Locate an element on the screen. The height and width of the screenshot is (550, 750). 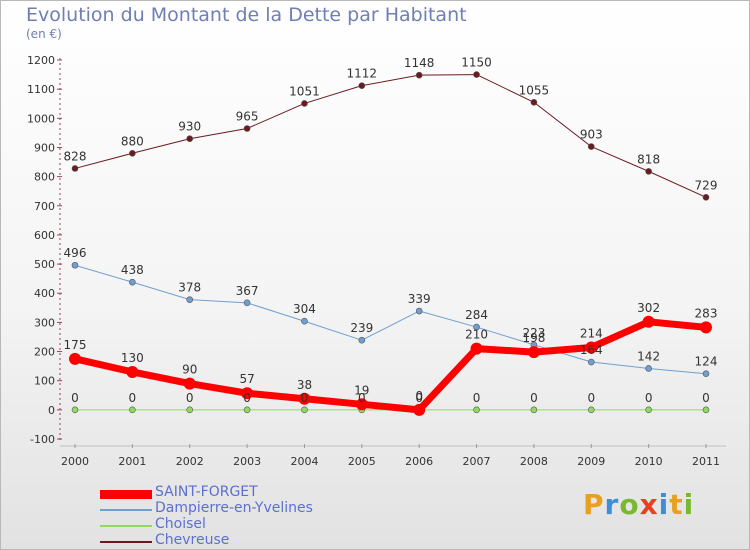
data-label-saint-forget: 19 is located at coordinates (361, 390).